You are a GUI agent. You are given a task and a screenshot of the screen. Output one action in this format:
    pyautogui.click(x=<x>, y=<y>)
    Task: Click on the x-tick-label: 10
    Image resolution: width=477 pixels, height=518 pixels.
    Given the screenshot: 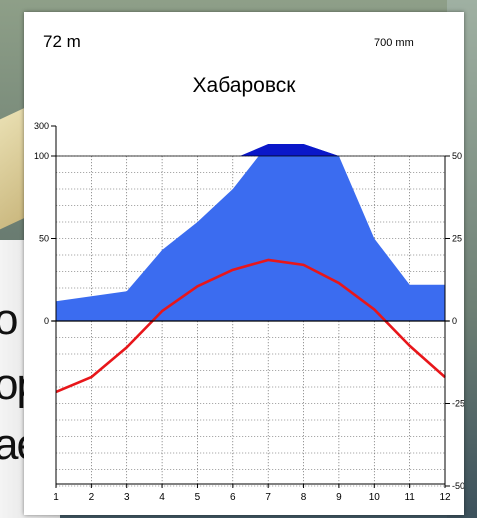 What is the action you would take?
    pyautogui.click(x=375, y=497)
    